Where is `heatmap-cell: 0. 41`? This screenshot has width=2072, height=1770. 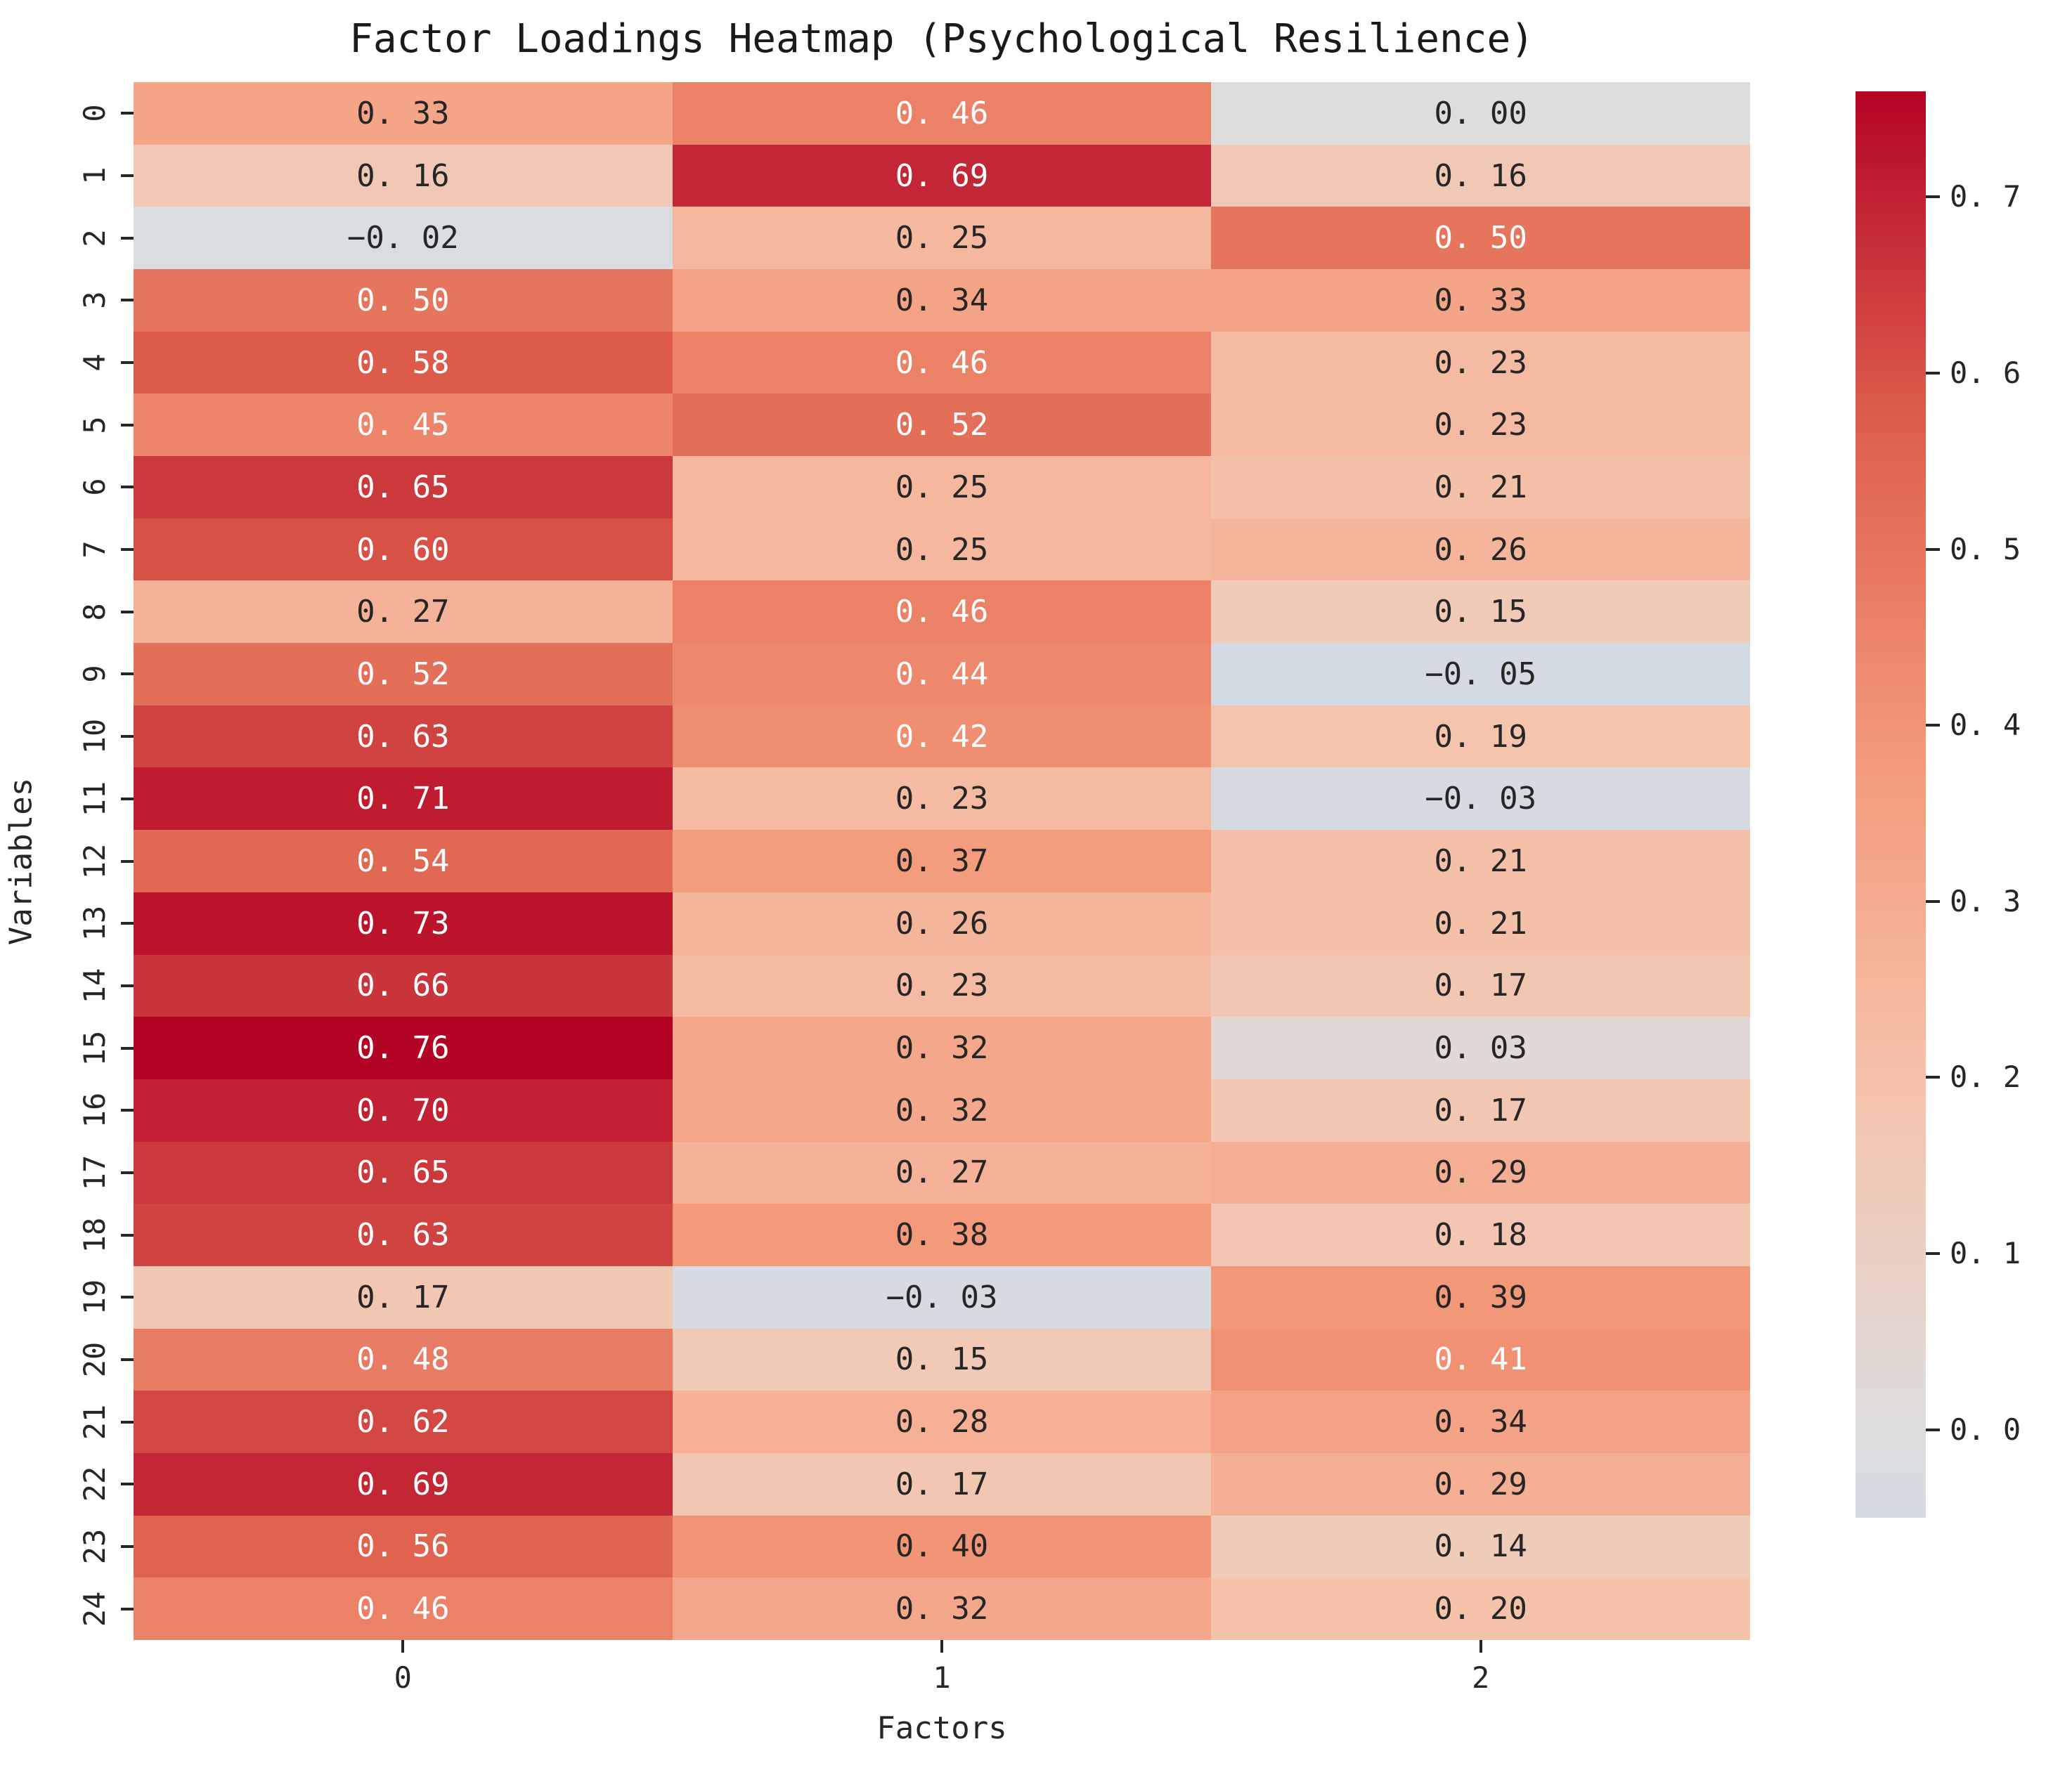
heatmap-cell: 0. 41 is located at coordinates (1480, 1359).